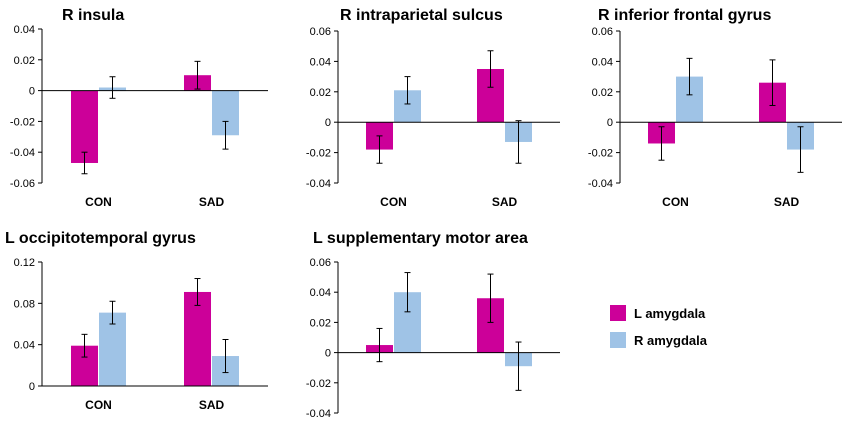 The width and height of the screenshot is (851, 422). I want to click on y-tick-label: 0.12, so click(24, 263).